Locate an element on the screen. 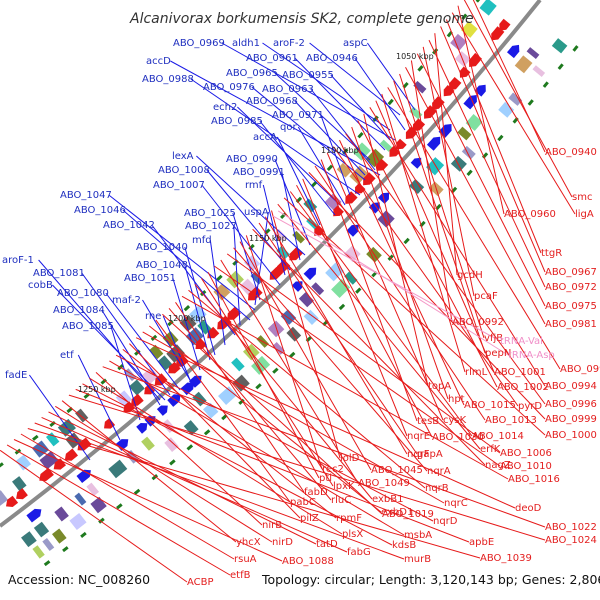 The width and height of the screenshot is (600, 600). reverse-gene-label: nqrC is located at coordinates (456, 503).